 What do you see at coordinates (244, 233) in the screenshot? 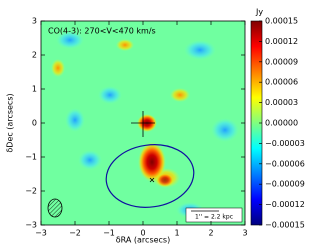
I see `x-tick-label: 3` at bounding box center [244, 233].